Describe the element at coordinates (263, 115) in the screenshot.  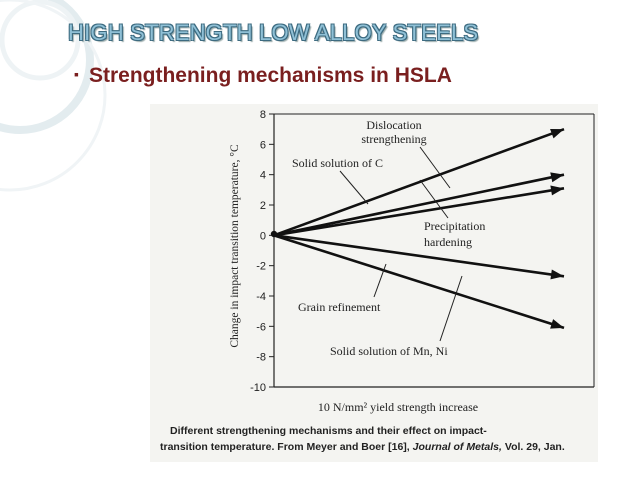
I see `y-tick-label: 8` at that location.